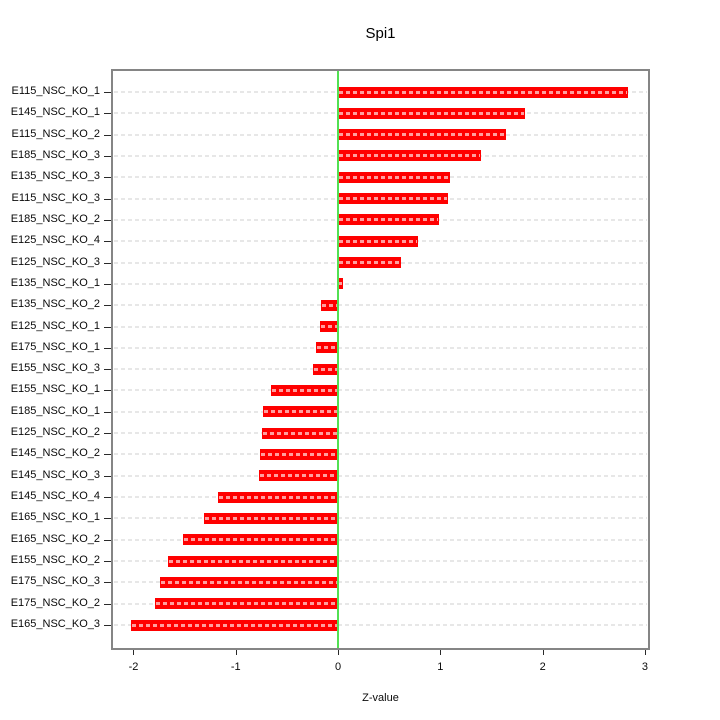  Describe the element at coordinates (55, 432) in the screenshot. I see `y-axis-label: E125_NSC_KO_2` at that location.